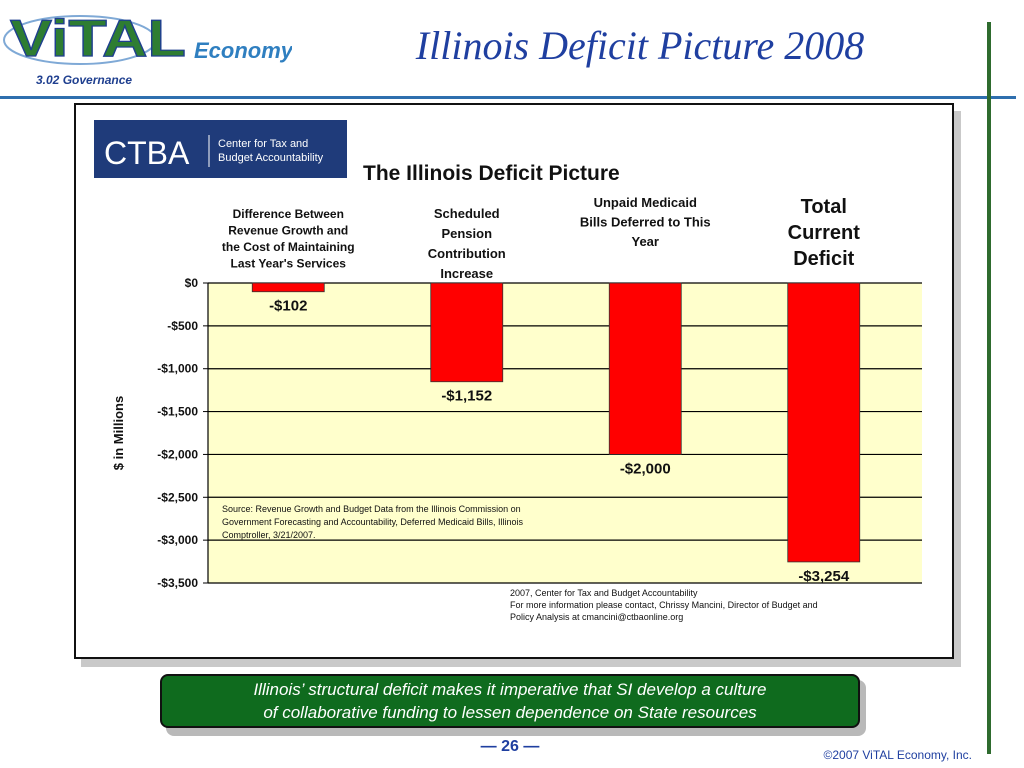 This screenshot has width=1024, height=768. Describe the element at coordinates (466, 273) in the screenshot. I see `category-label: Increase` at that location.